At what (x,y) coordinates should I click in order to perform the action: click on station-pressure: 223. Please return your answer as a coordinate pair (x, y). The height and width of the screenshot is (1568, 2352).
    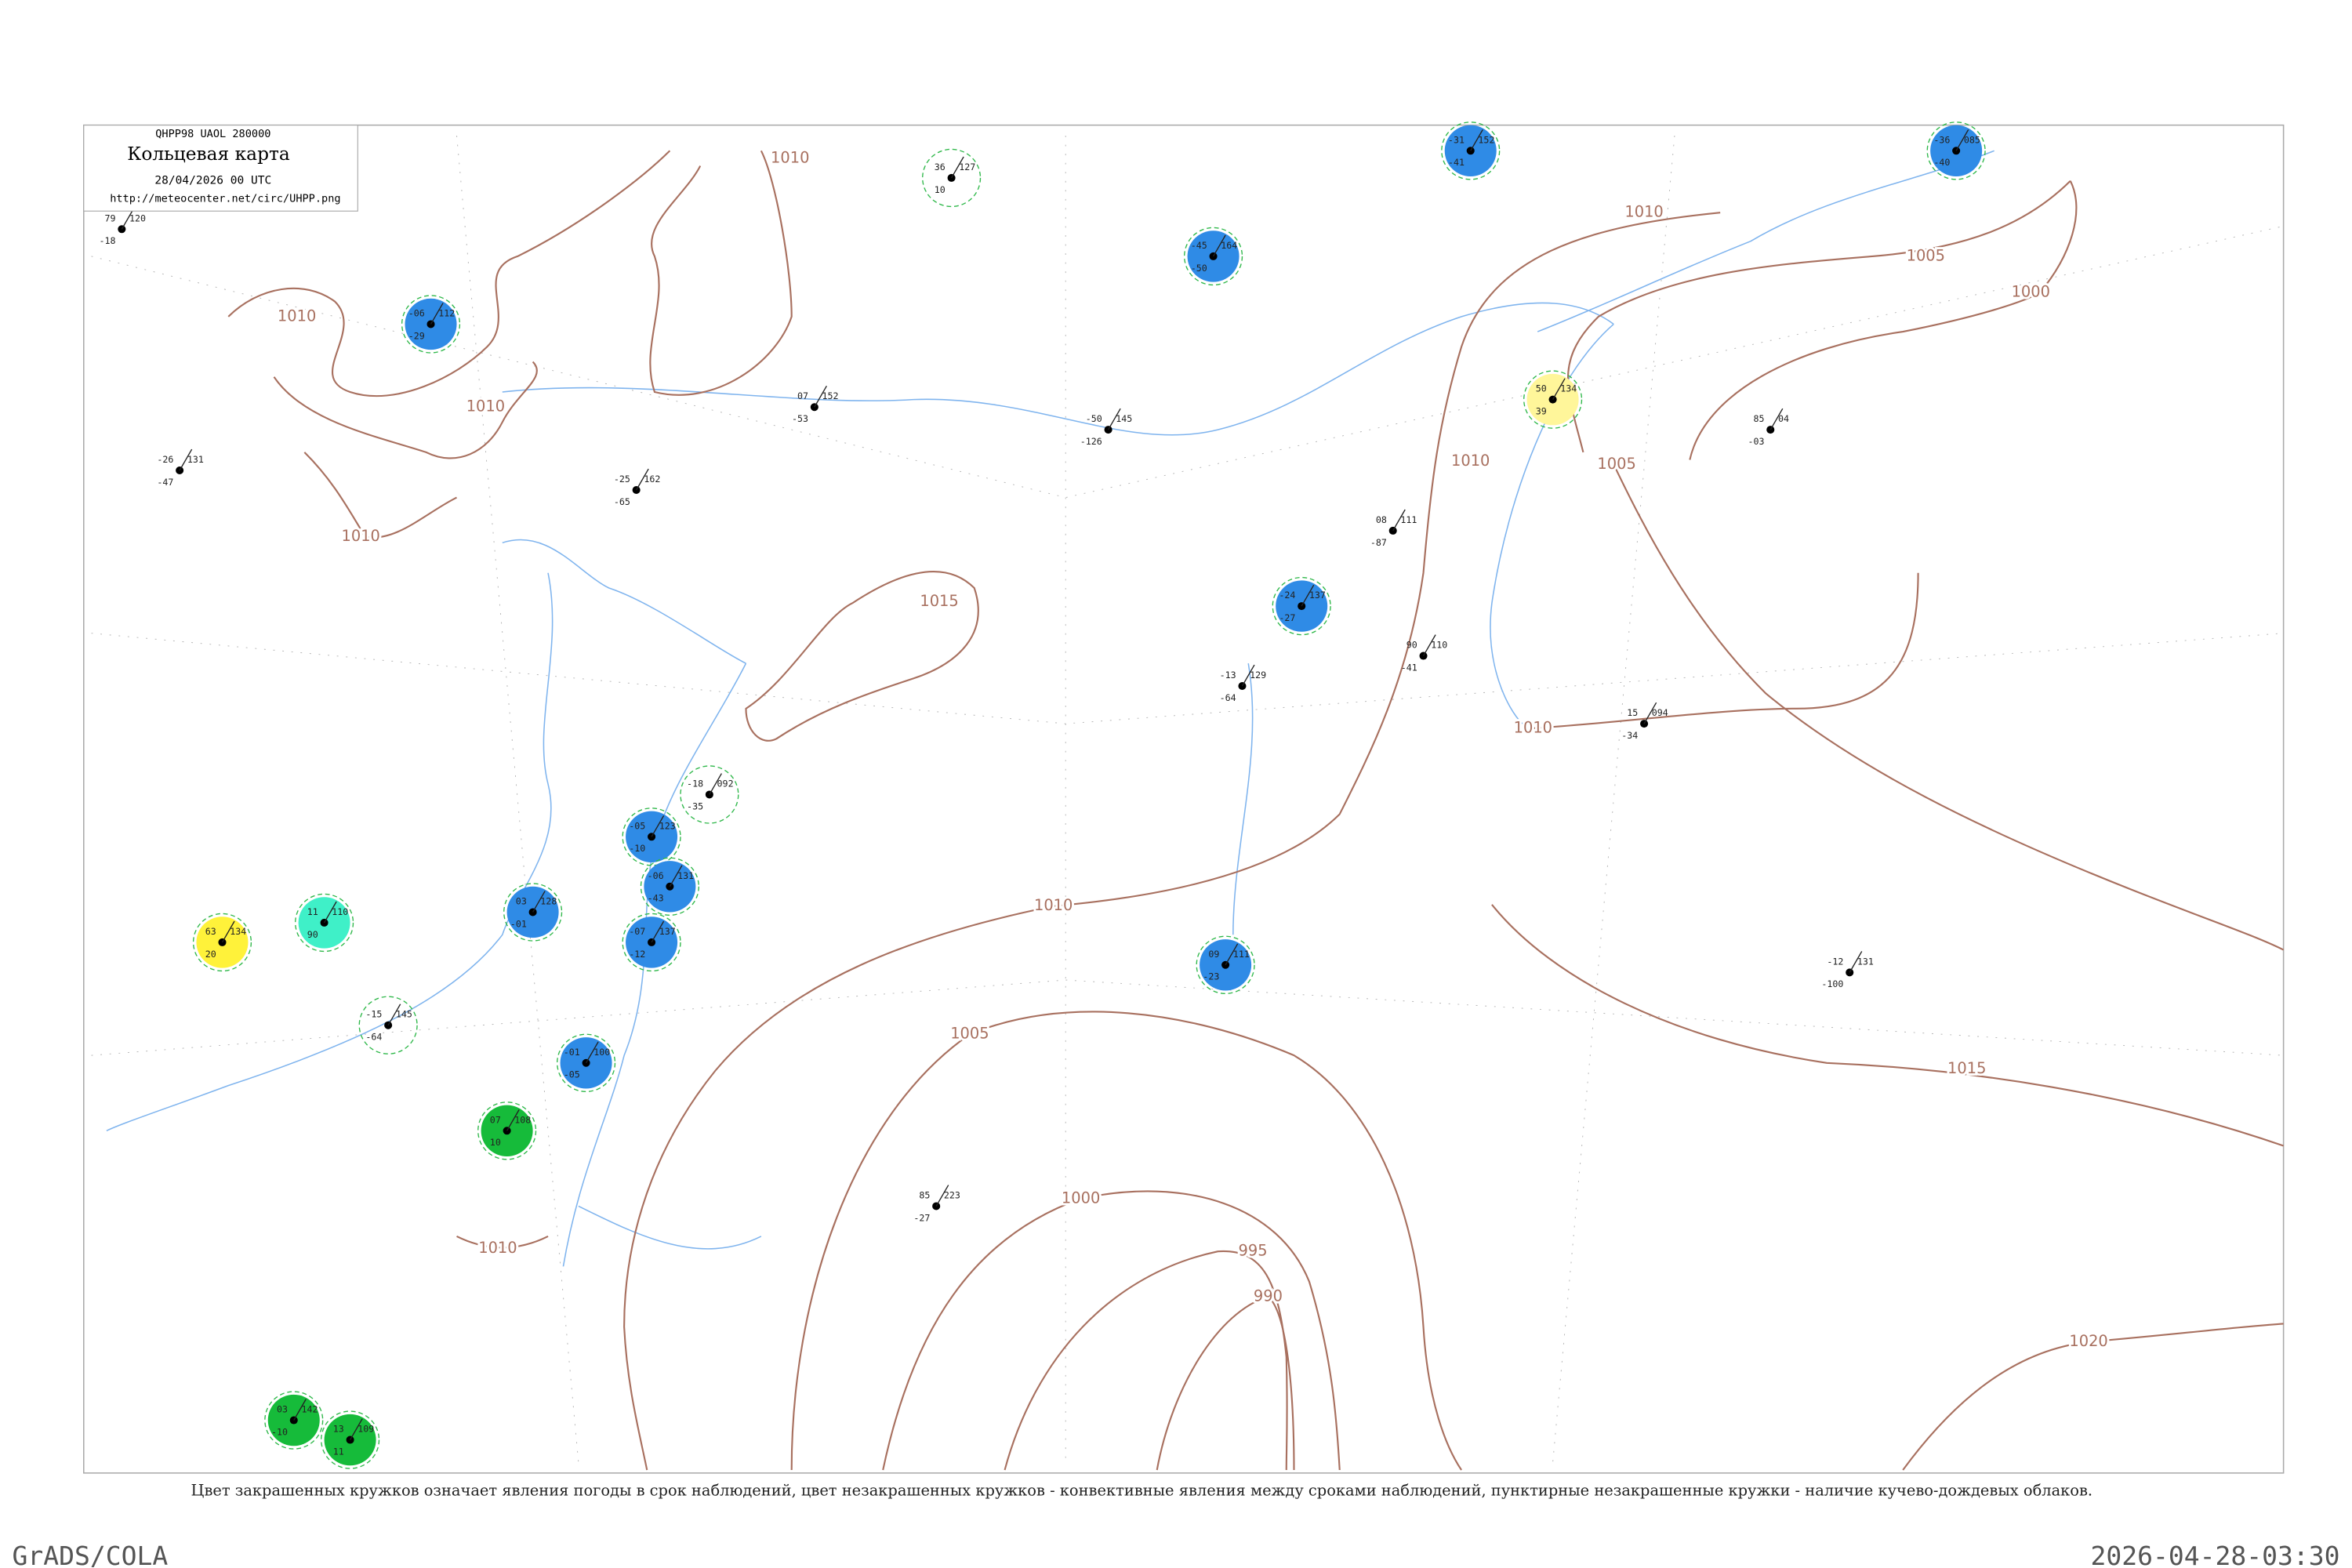
    Looking at the image, I should click on (952, 1195).